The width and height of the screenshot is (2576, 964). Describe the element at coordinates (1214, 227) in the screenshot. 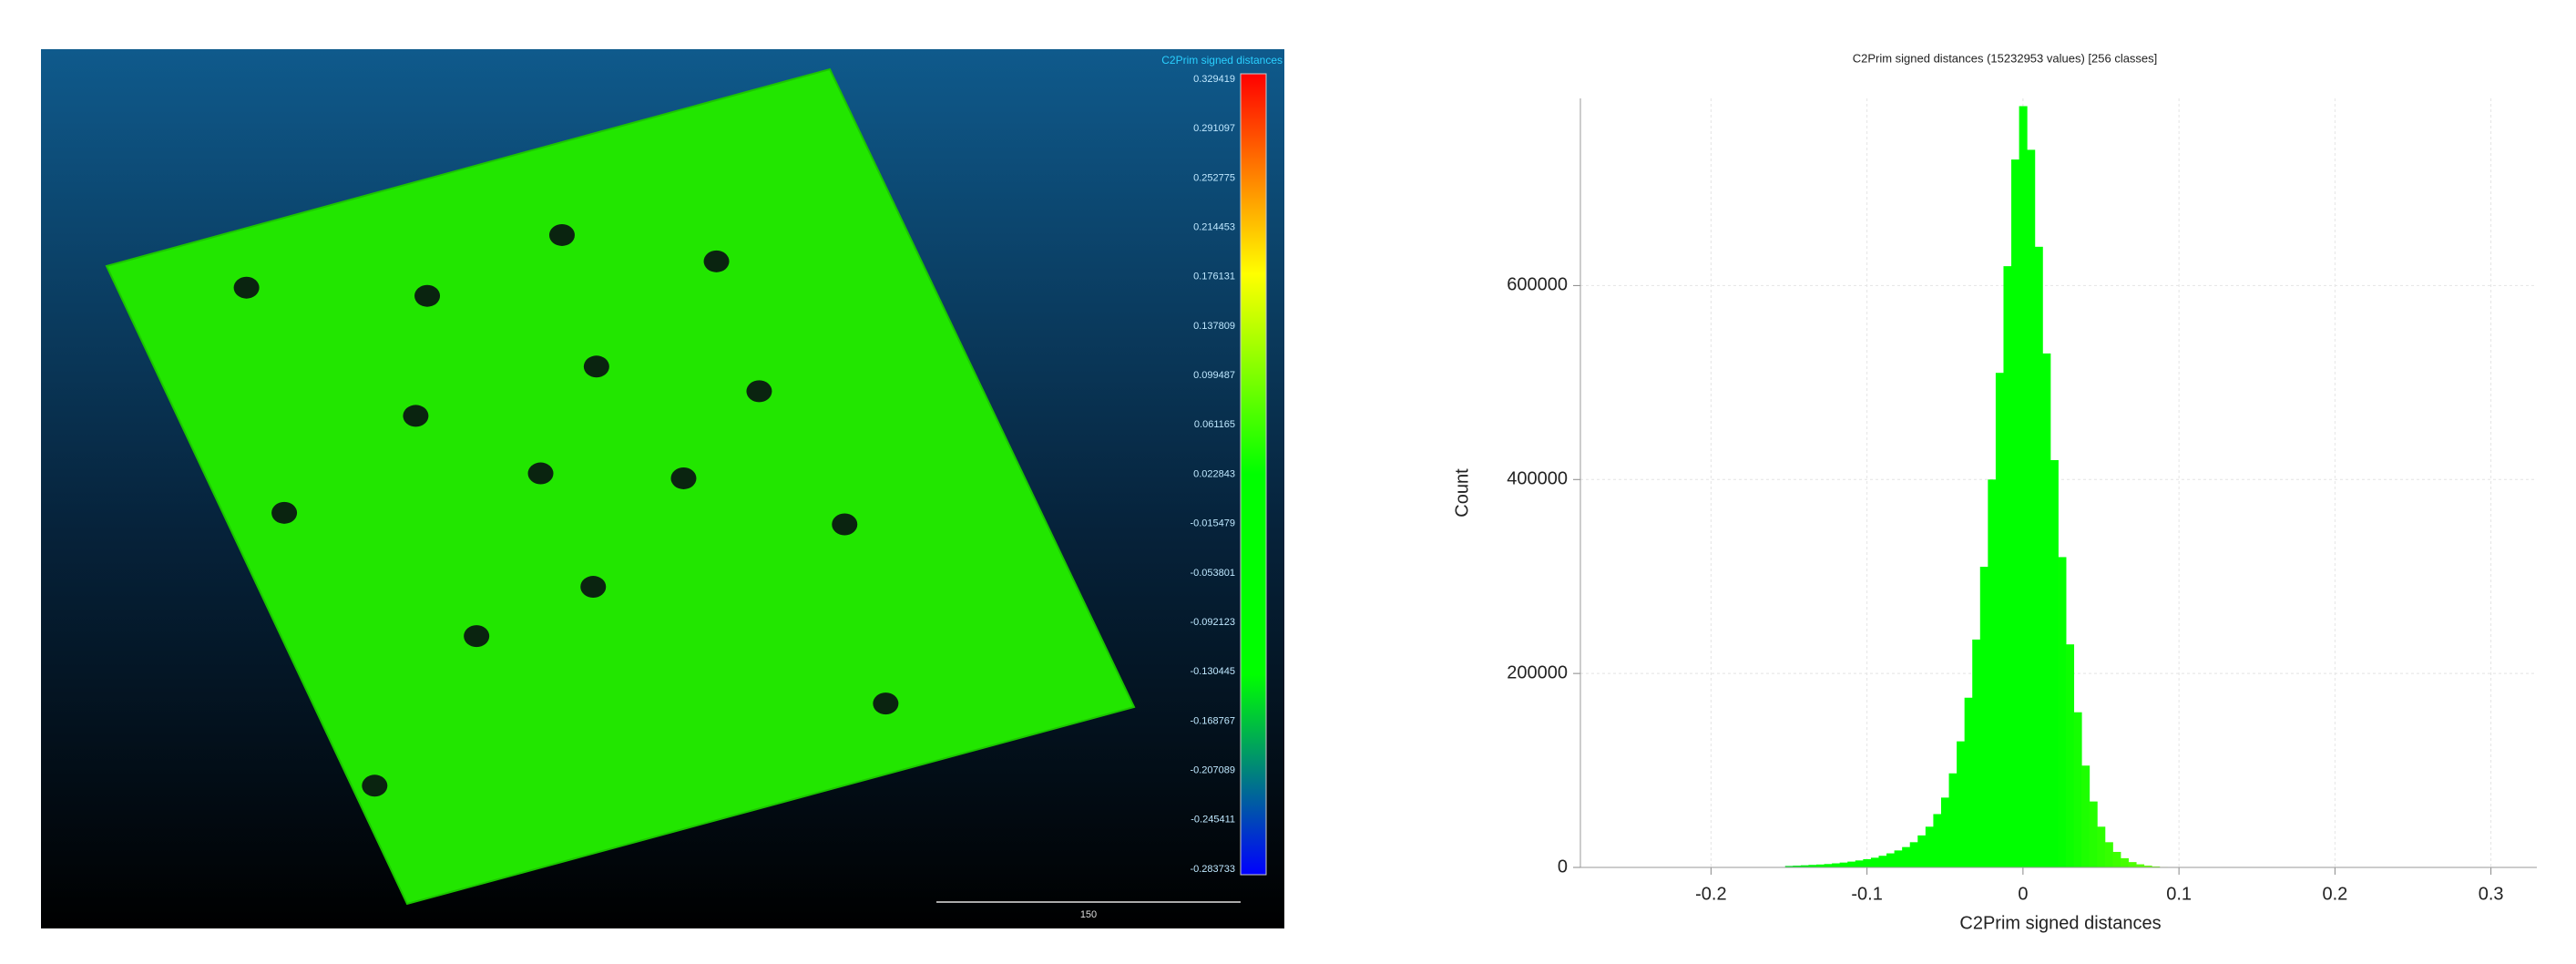

I see `scale-label: 0.214453` at that location.